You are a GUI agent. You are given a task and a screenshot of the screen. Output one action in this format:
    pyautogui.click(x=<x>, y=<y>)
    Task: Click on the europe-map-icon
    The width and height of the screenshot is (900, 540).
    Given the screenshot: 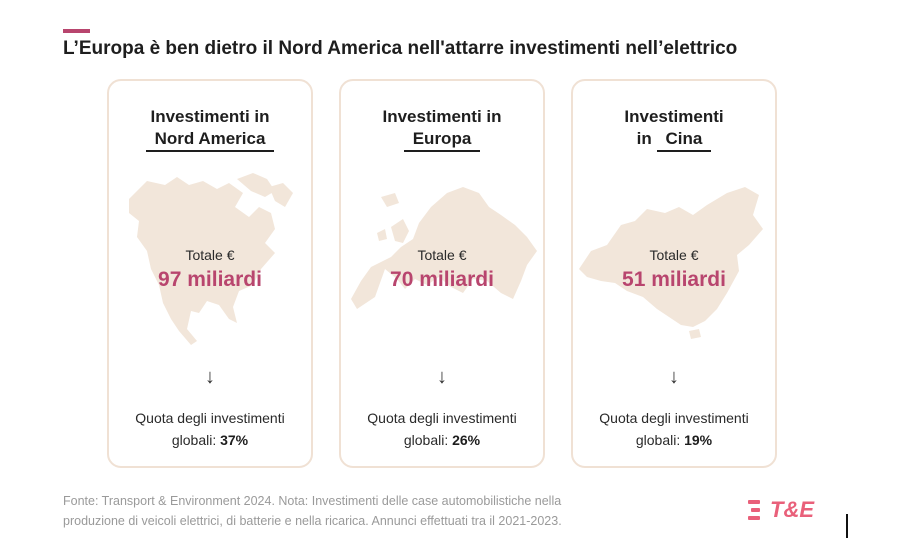 What is the action you would take?
    pyautogui.click(x=444, y=248)
    